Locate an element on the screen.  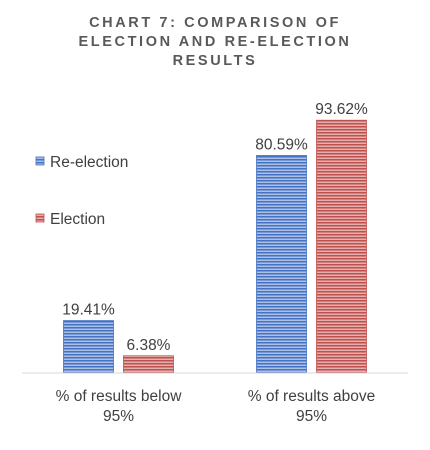
data-label: 93.62% is located at coordinates (341, 109).